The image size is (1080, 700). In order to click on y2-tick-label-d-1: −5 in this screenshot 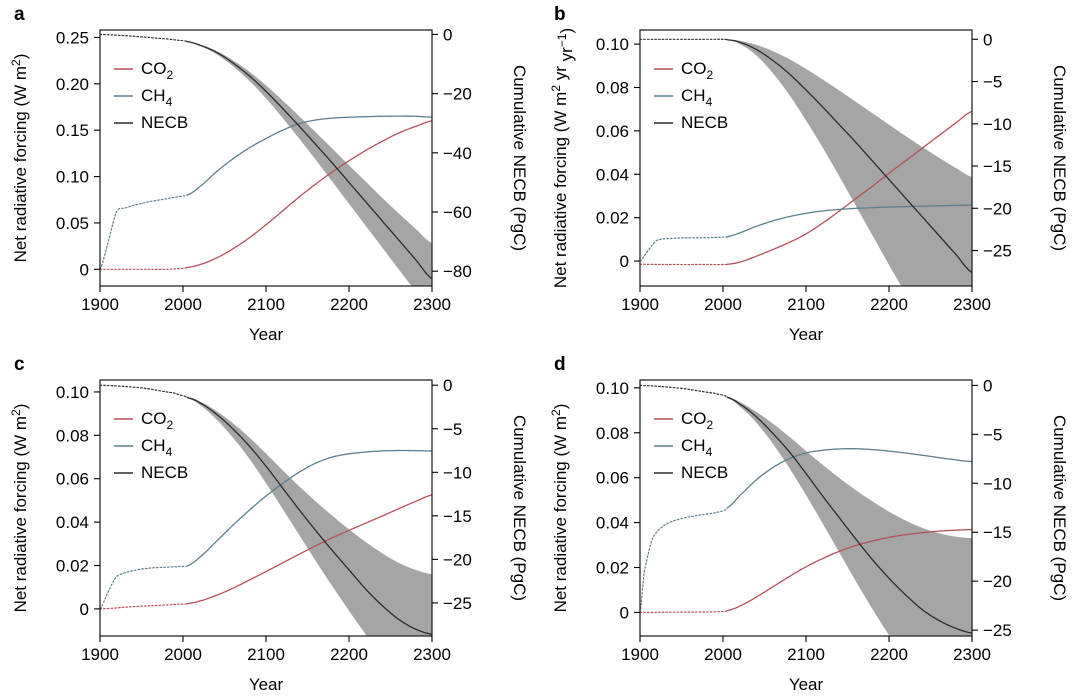, I will do `click(992, 434)`.